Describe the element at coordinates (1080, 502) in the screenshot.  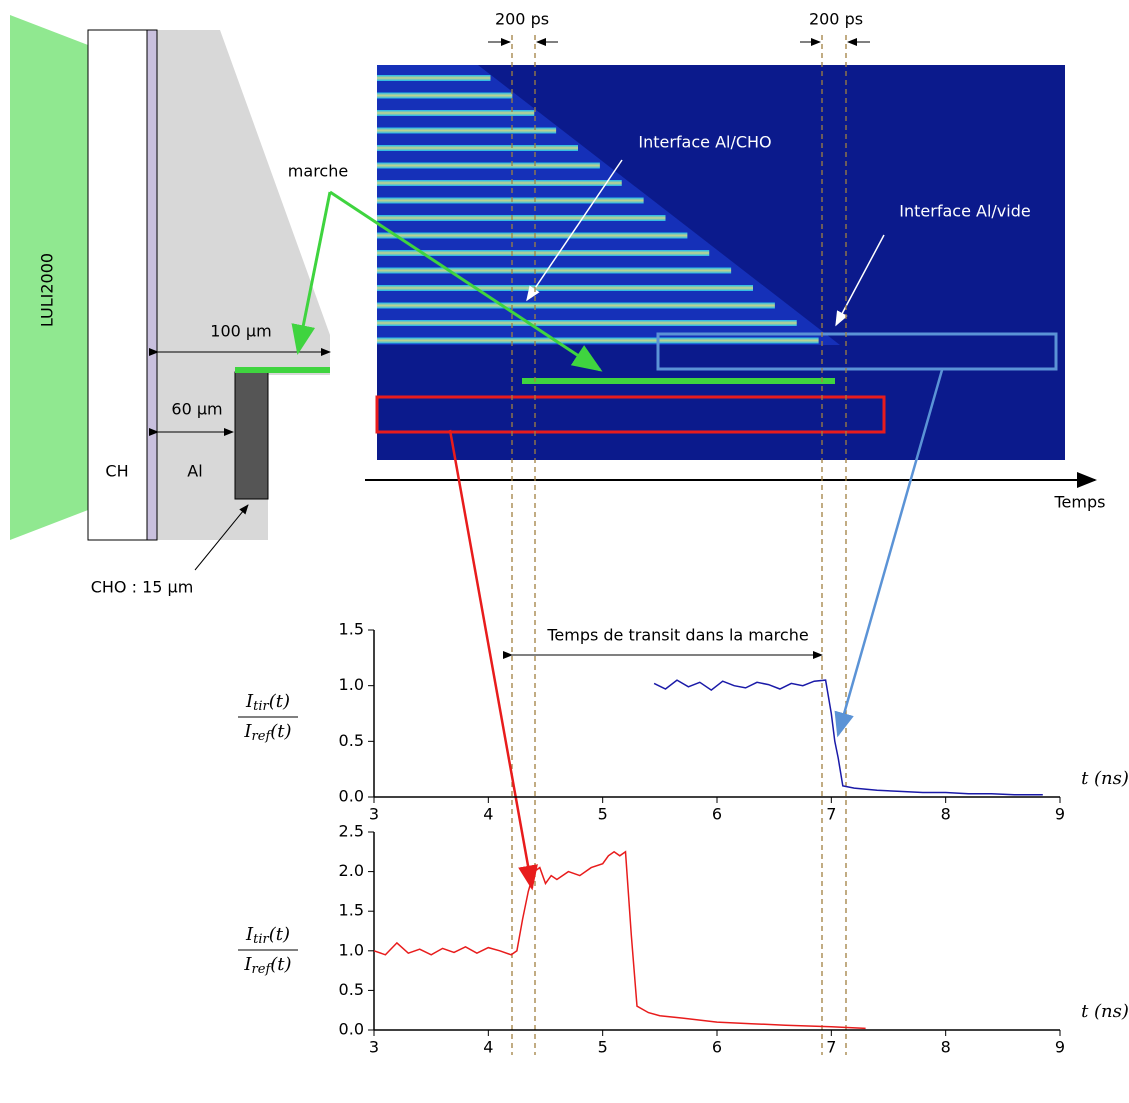
I see `temps-label: Temps` at that location.